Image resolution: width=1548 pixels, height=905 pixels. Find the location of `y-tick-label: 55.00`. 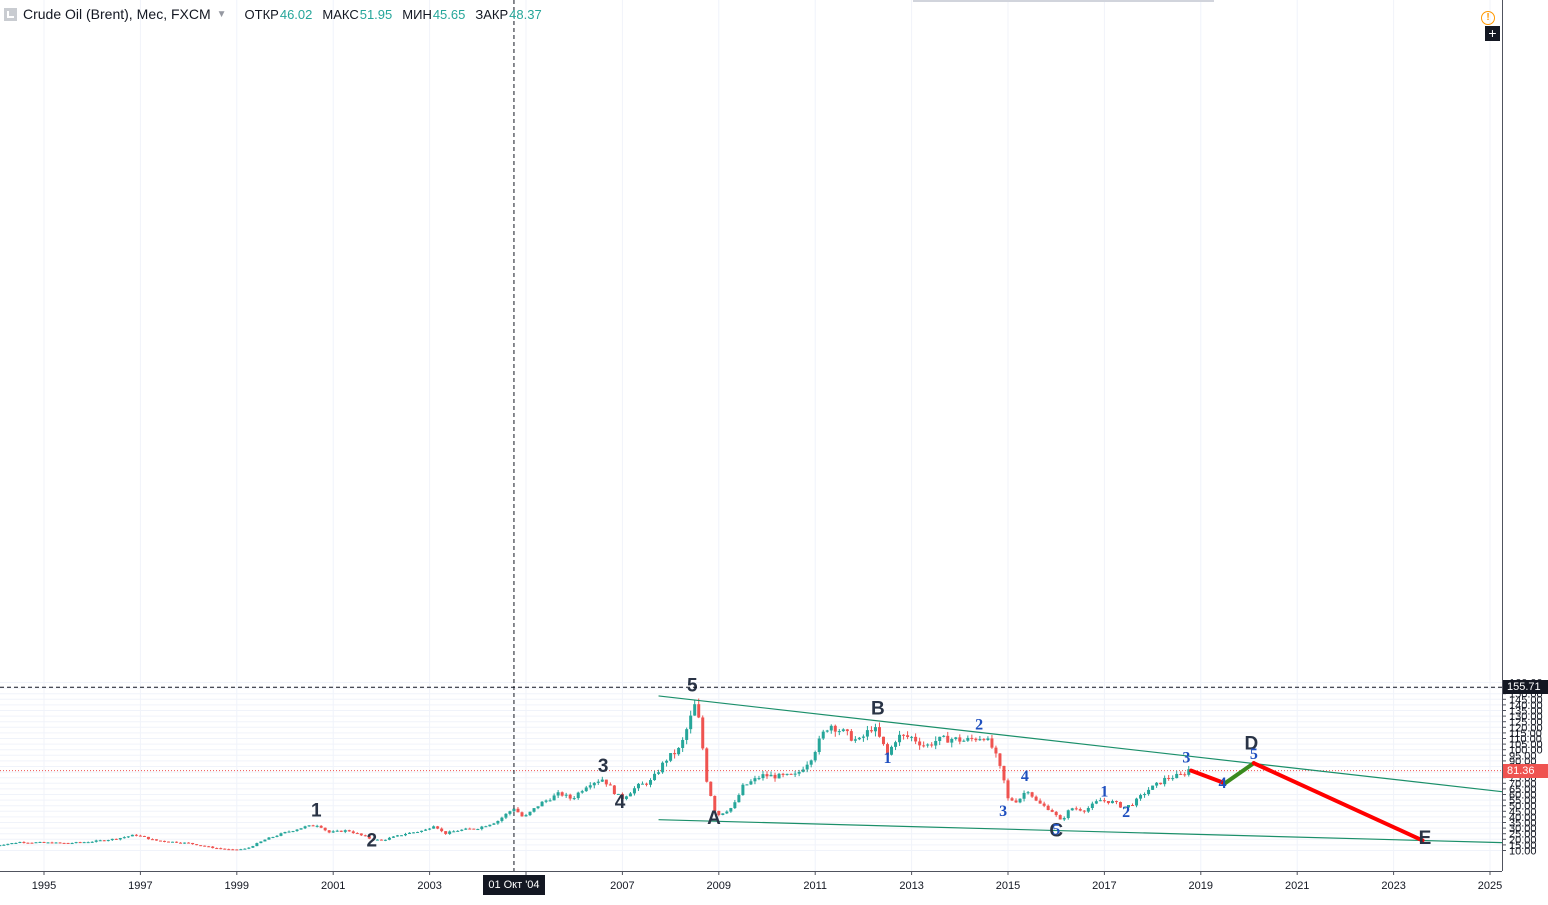

y-tick-label: 55.00 is located at coordinates (1523, 801).